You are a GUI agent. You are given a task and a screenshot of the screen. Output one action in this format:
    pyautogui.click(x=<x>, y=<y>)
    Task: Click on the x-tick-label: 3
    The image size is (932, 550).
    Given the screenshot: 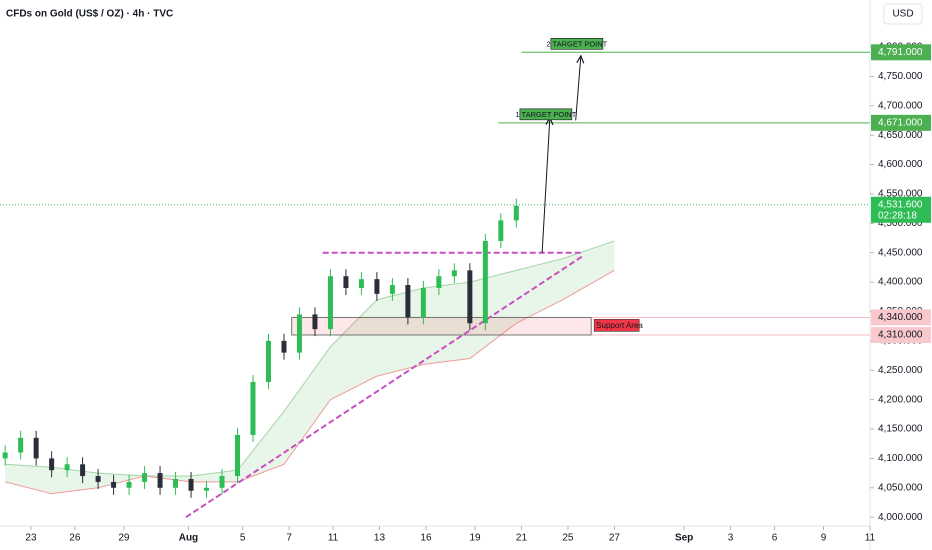 What is the action you would take?
    pyautogui.click(x=731, y=538)
    